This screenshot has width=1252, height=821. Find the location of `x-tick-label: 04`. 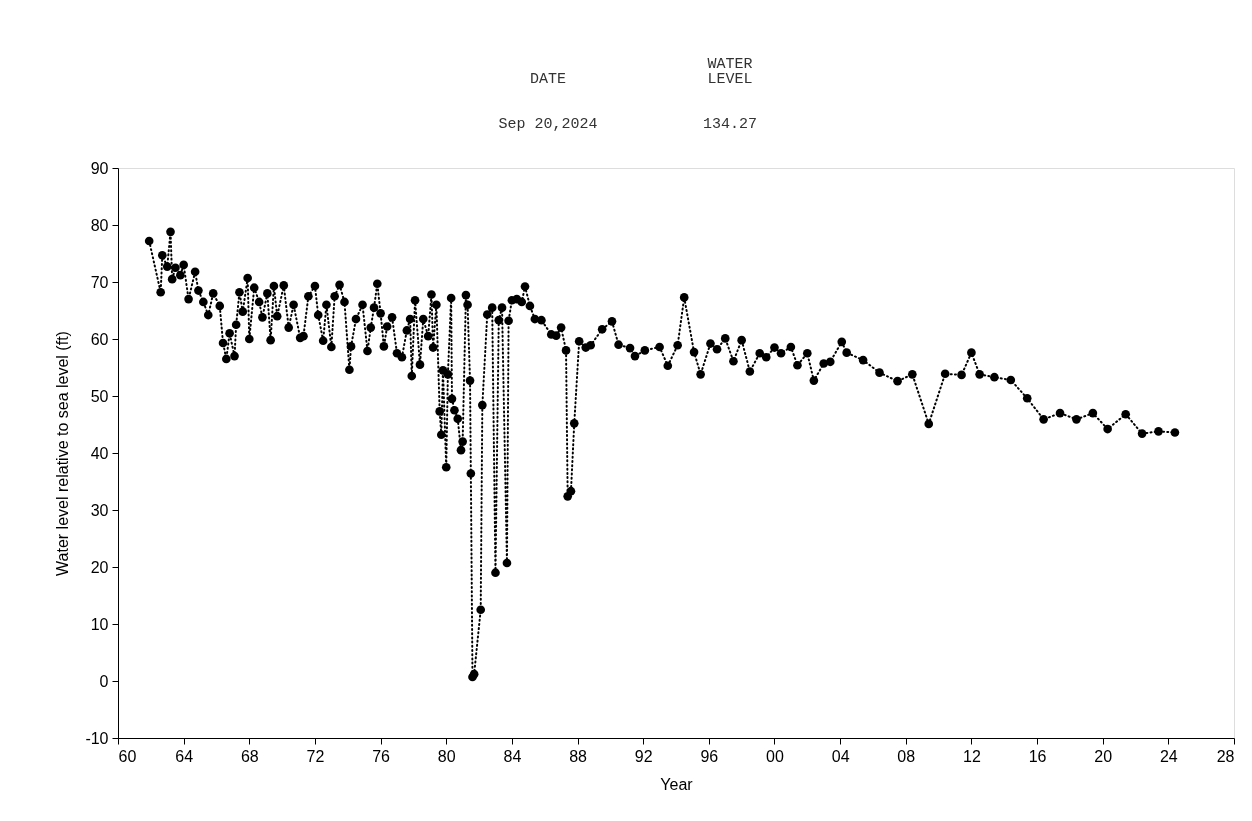

x-tick-label: 04 is located at coordinates (840, 756).